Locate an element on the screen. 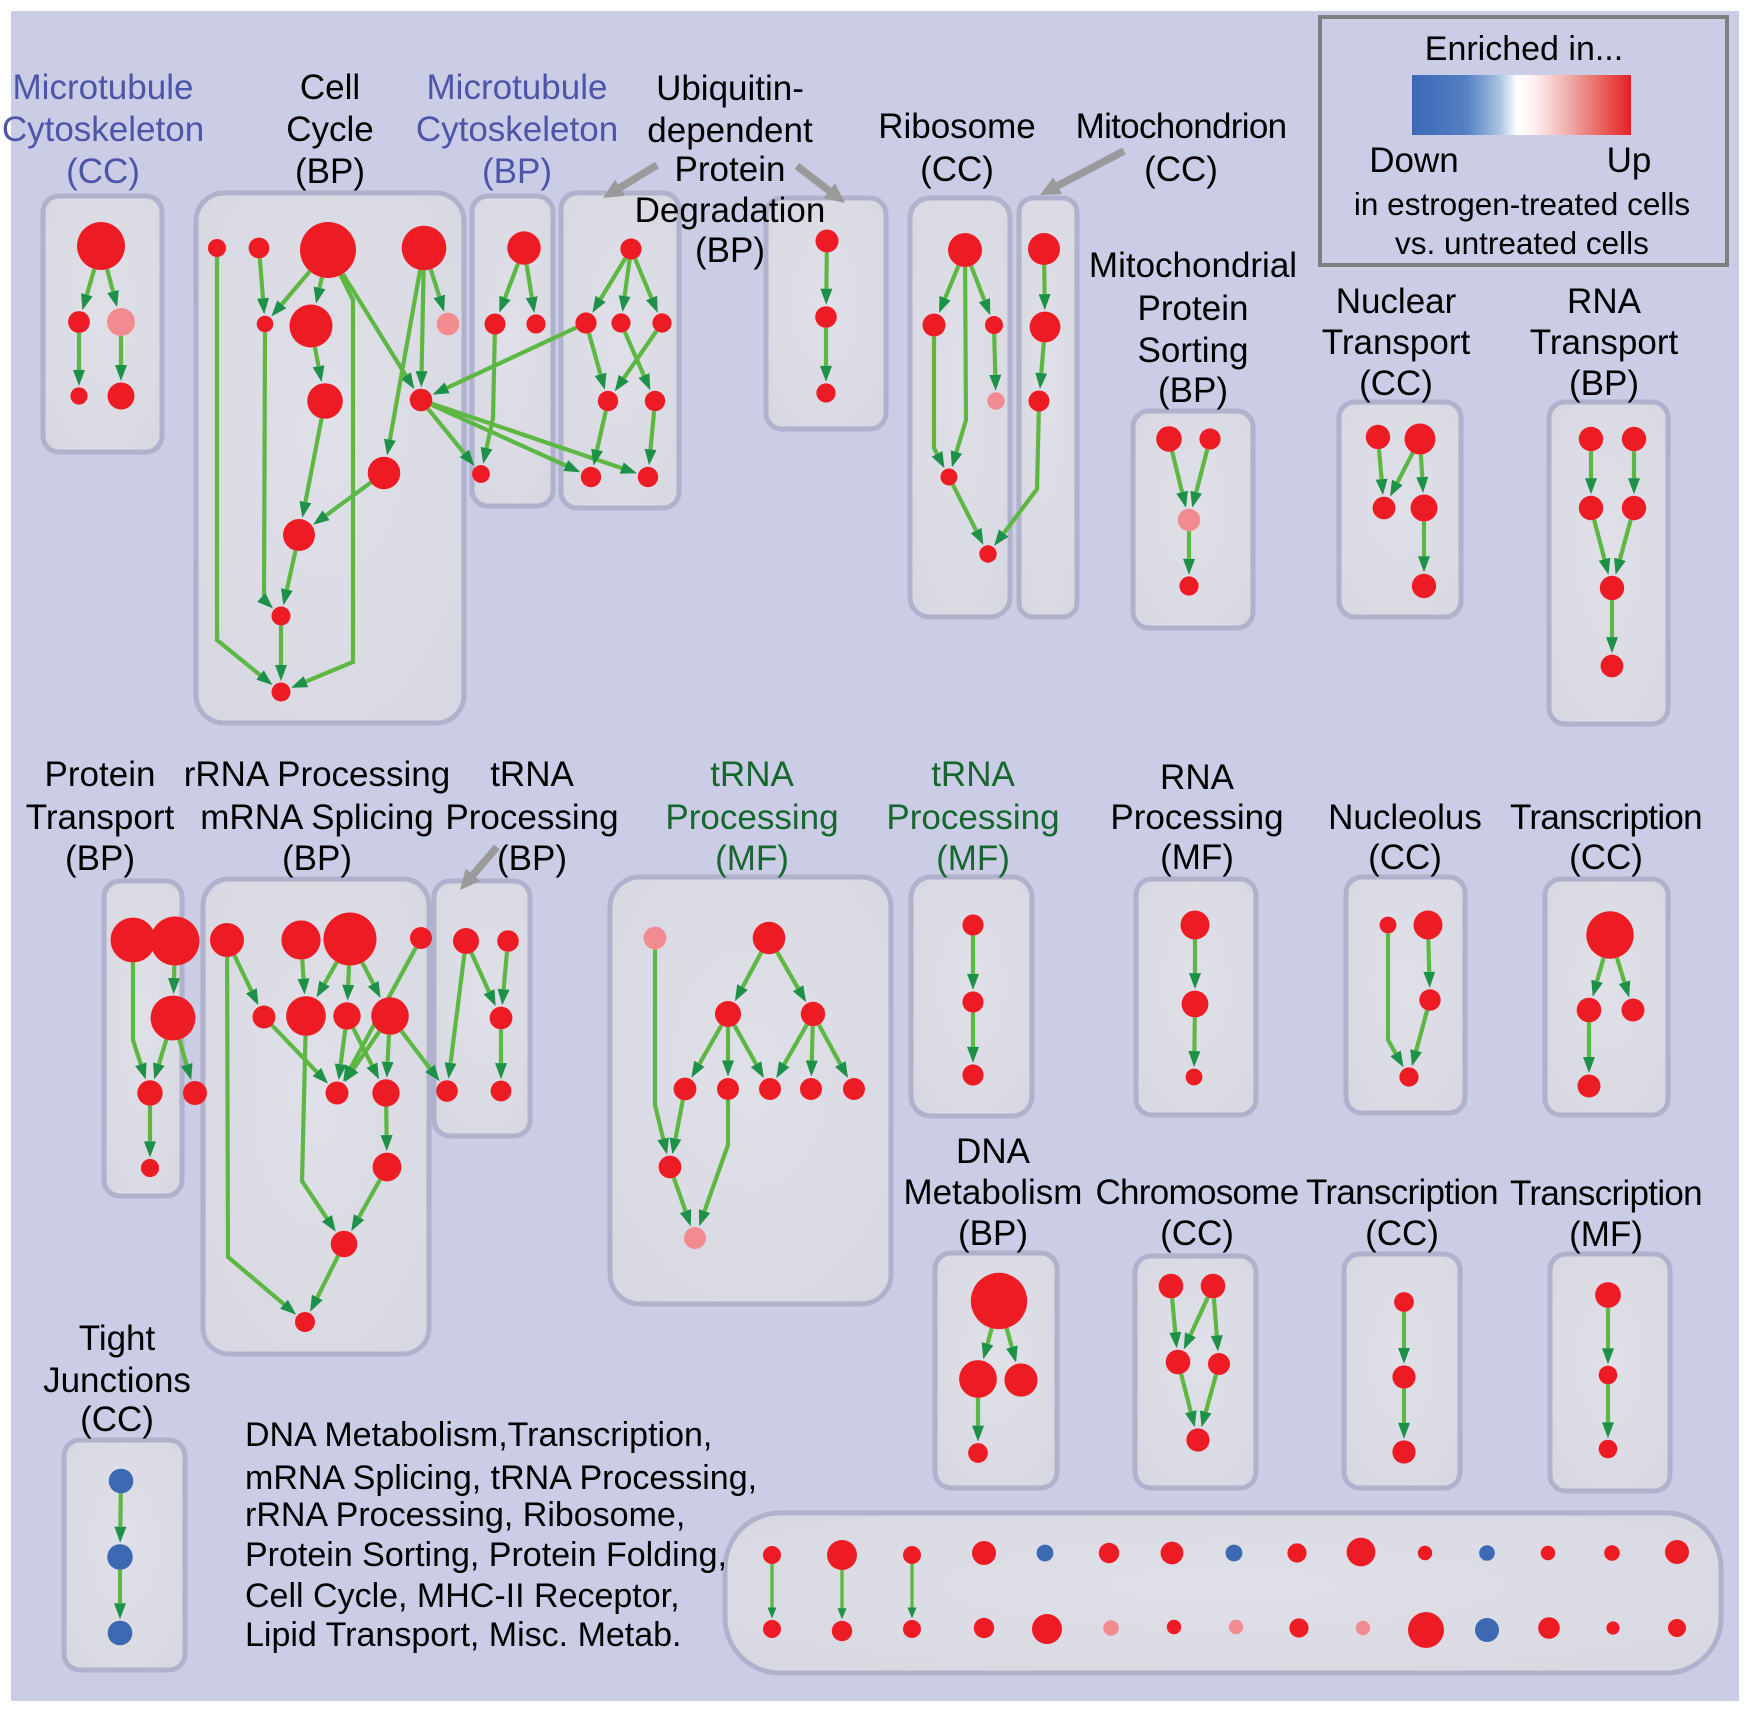 The width and height of the screenshot is (1750, 1720). svg-text:Protein Sorting, Protein Foldi: Protein Sorting, Protein Folding, is located at coordinates (486, 1555).